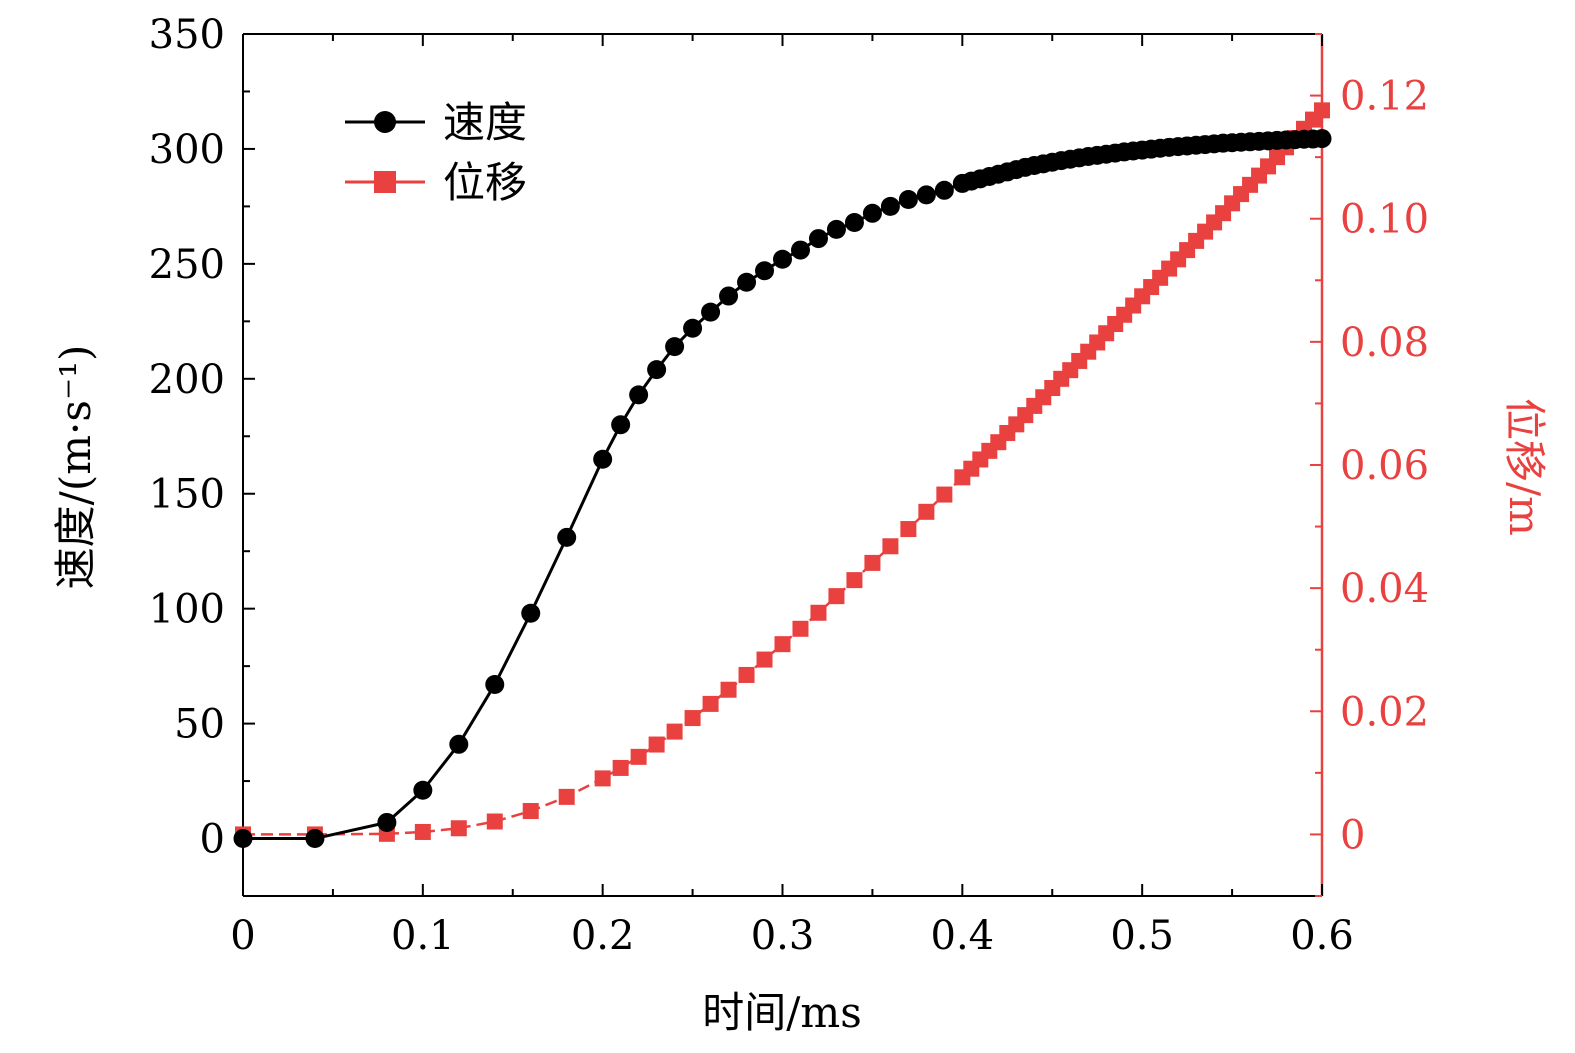  Describe the element at coordinates (963, 936) in the screenshot. I see `x-tick-label: 0.4` at that location.